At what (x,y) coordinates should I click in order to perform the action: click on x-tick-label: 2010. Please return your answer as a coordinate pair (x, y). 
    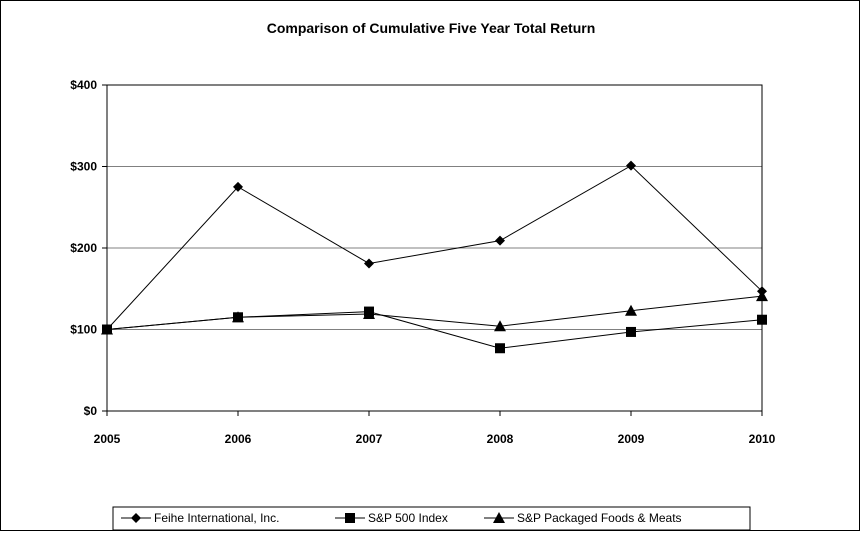
    Looking at the image, I should click on (762, 439).